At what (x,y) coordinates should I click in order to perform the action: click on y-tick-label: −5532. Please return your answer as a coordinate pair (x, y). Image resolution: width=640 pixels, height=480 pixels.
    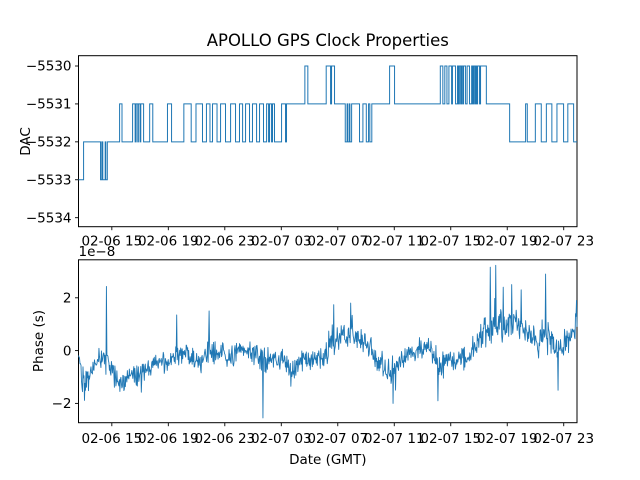
    Looking at the image, I should click on (49, 143).